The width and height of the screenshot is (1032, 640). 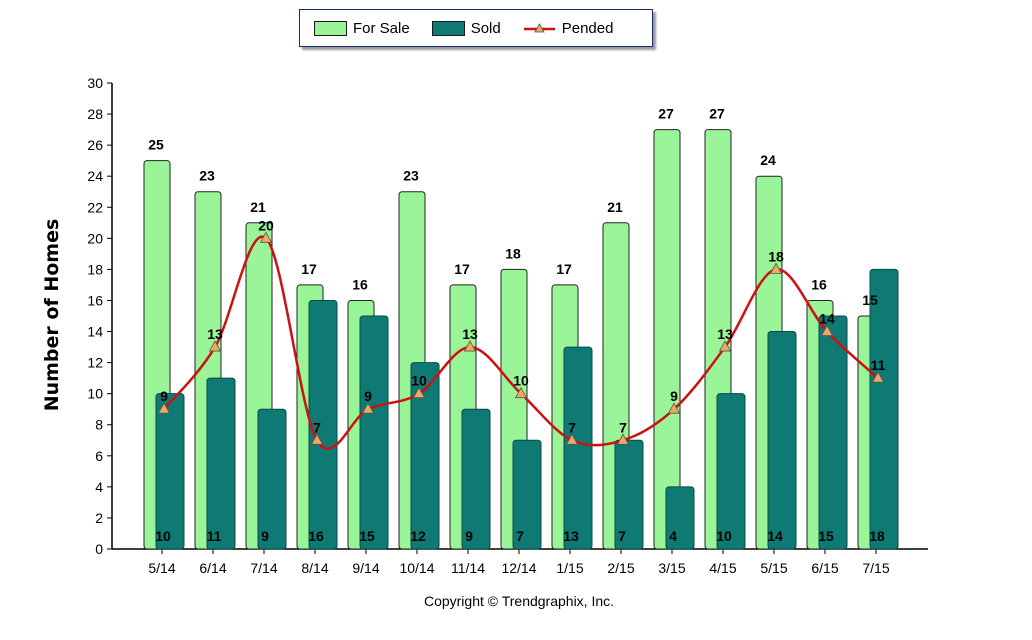 I want to click on legend: For Sale Sold Pended, so click(x=476, y=28).